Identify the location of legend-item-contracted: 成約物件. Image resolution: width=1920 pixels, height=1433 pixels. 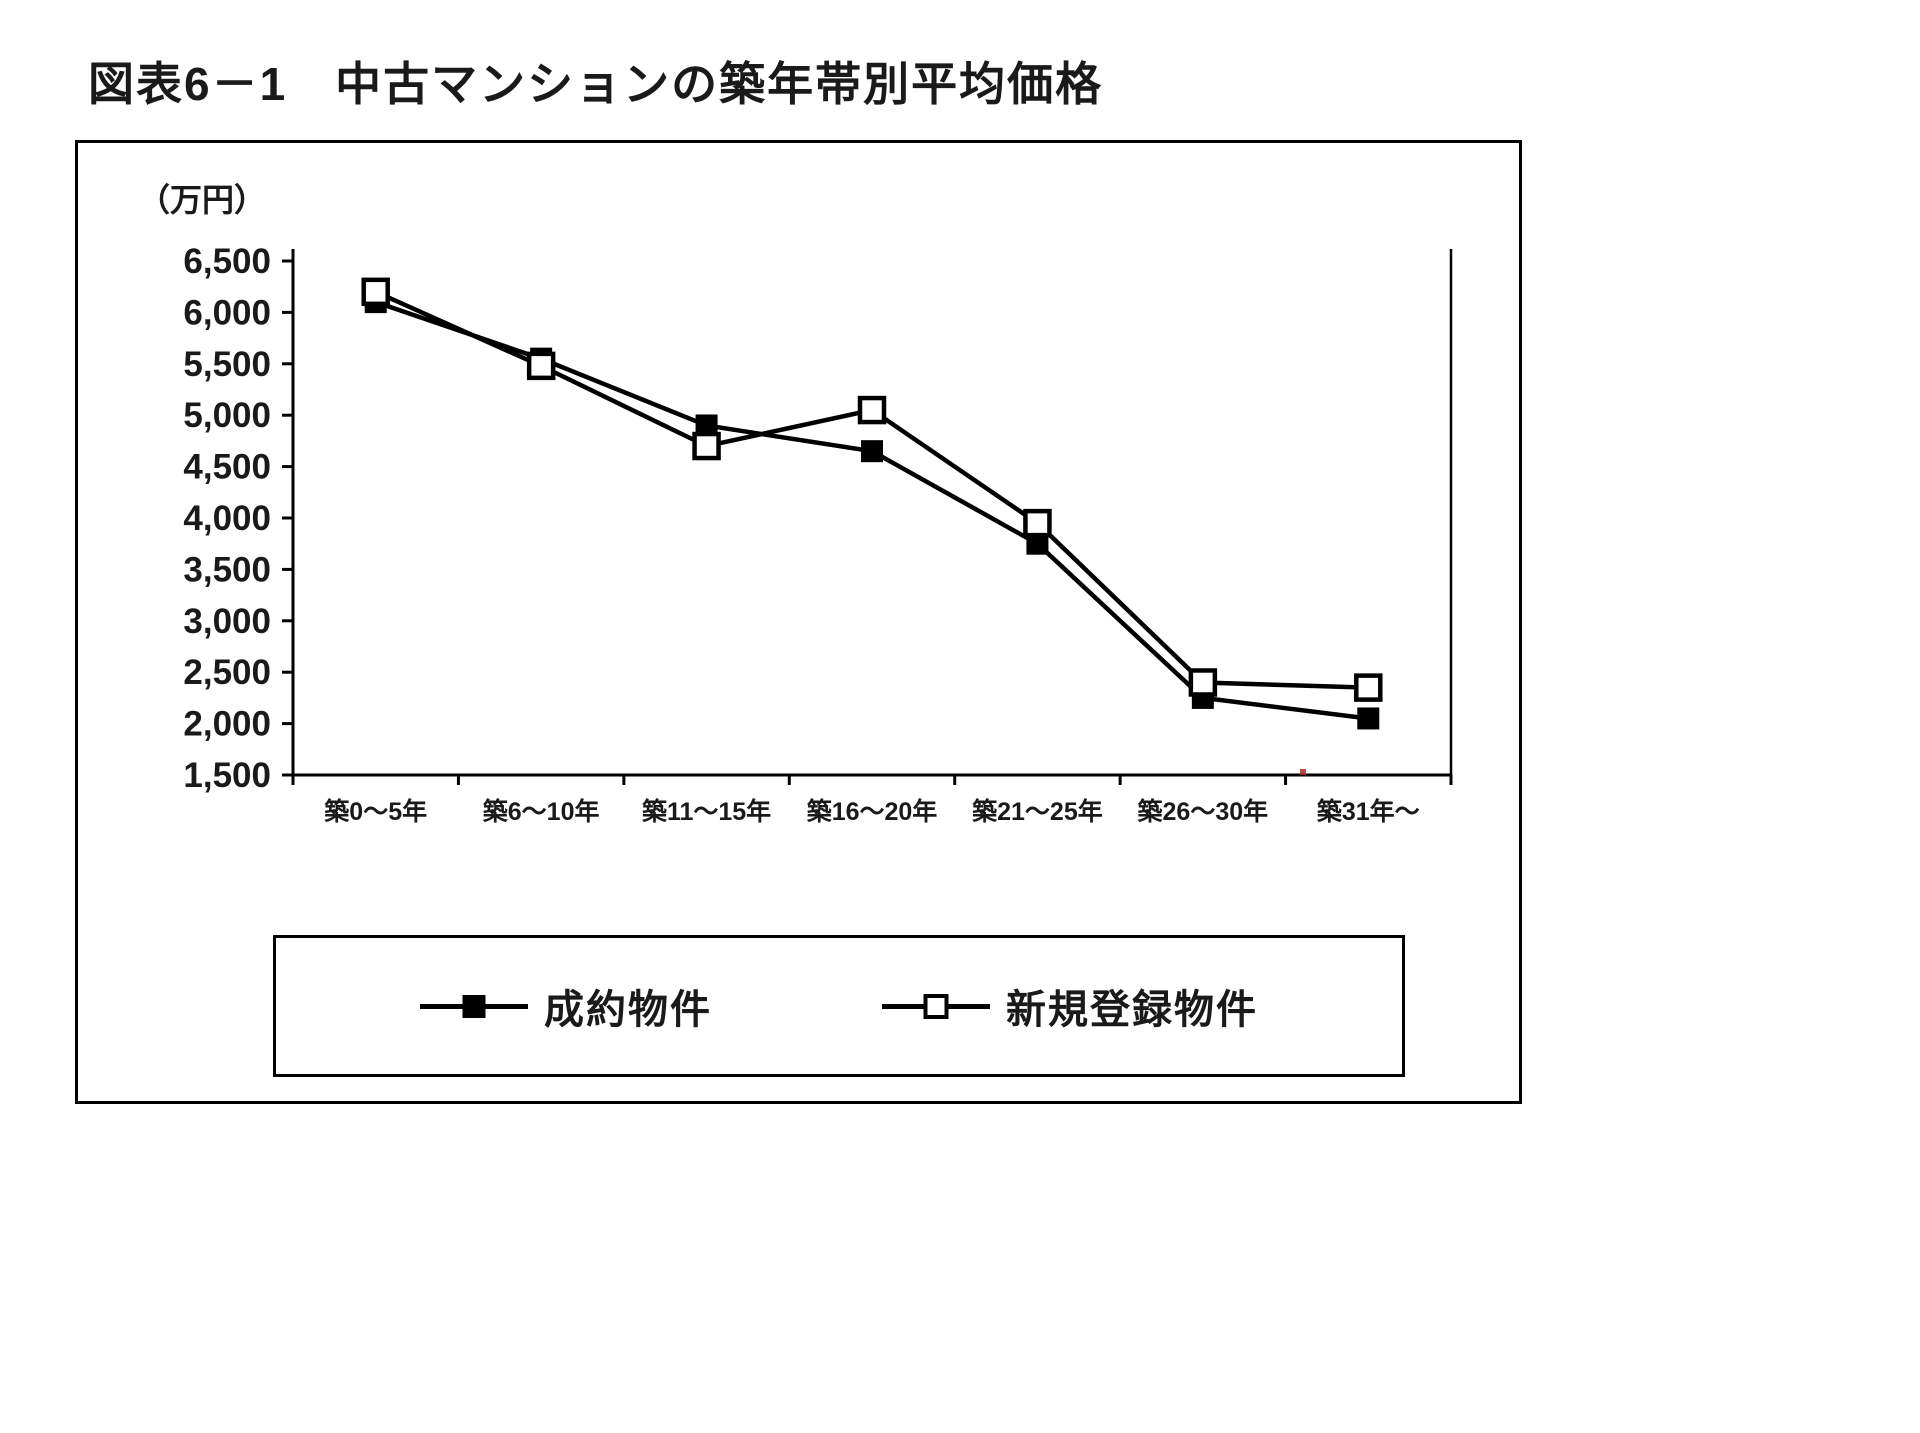
(566, 1006).